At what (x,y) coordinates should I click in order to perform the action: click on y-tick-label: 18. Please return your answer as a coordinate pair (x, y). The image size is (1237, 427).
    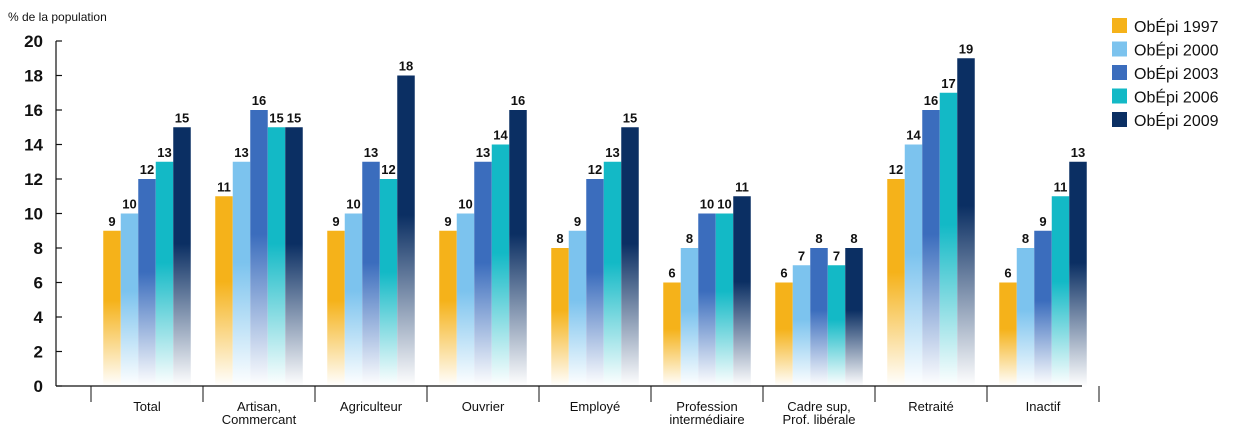
    Looking at the image, I should click on (33, 76).